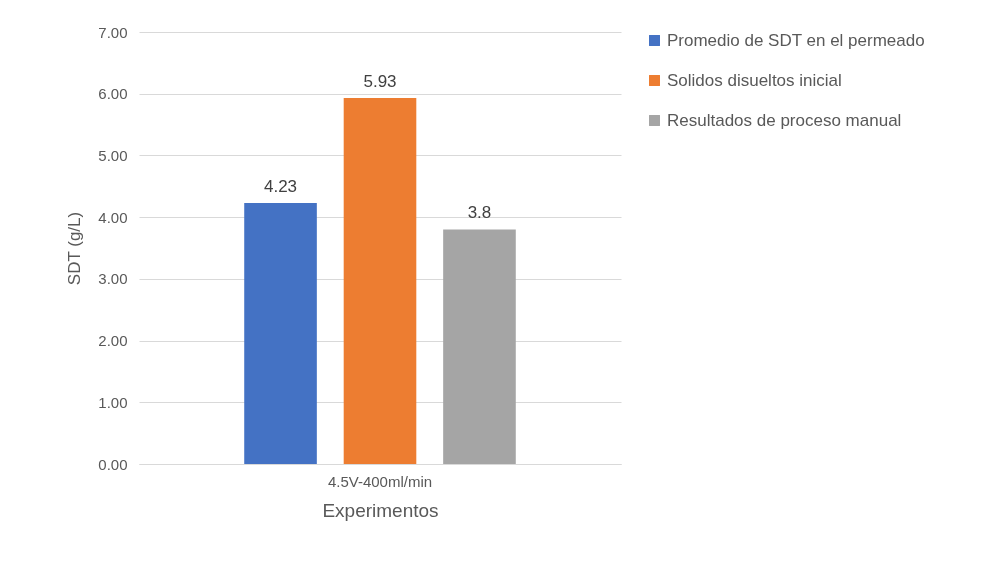 The image size is (1005, 582). Describe the element at coordinates (280, 186) in the screenshot. I see `data-label: 4.23` at that location.